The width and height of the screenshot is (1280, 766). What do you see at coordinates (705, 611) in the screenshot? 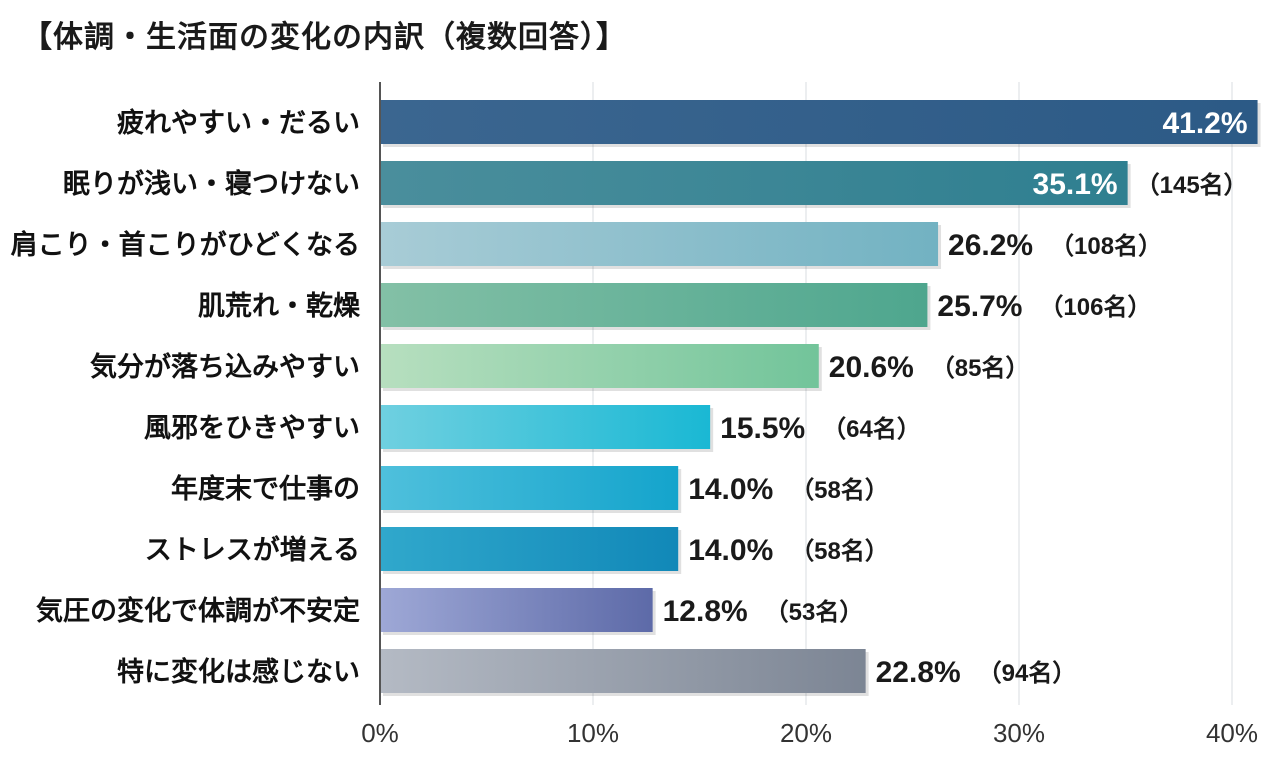
I see `value-label: 12.8%` at bounding box center [705, 611].